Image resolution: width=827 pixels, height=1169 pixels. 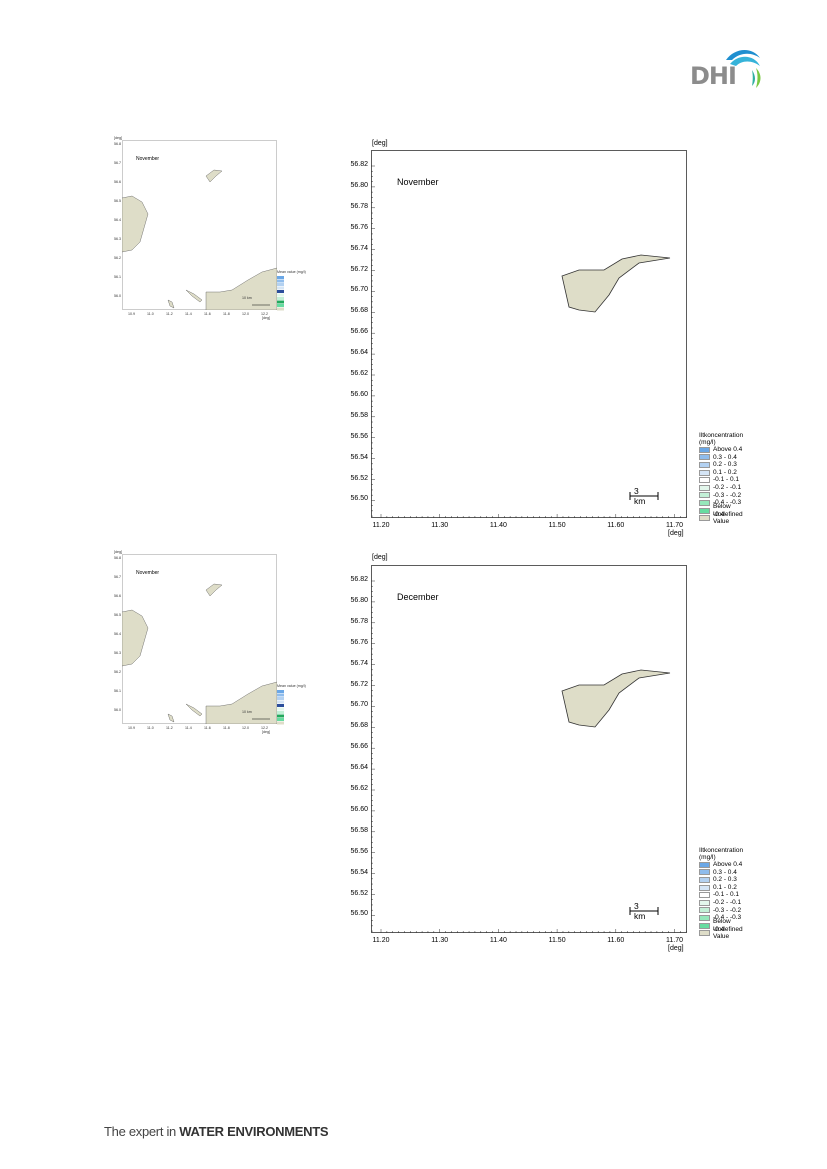 I want to click on legend-item: Below -0.4, so click(x=721, y=925).